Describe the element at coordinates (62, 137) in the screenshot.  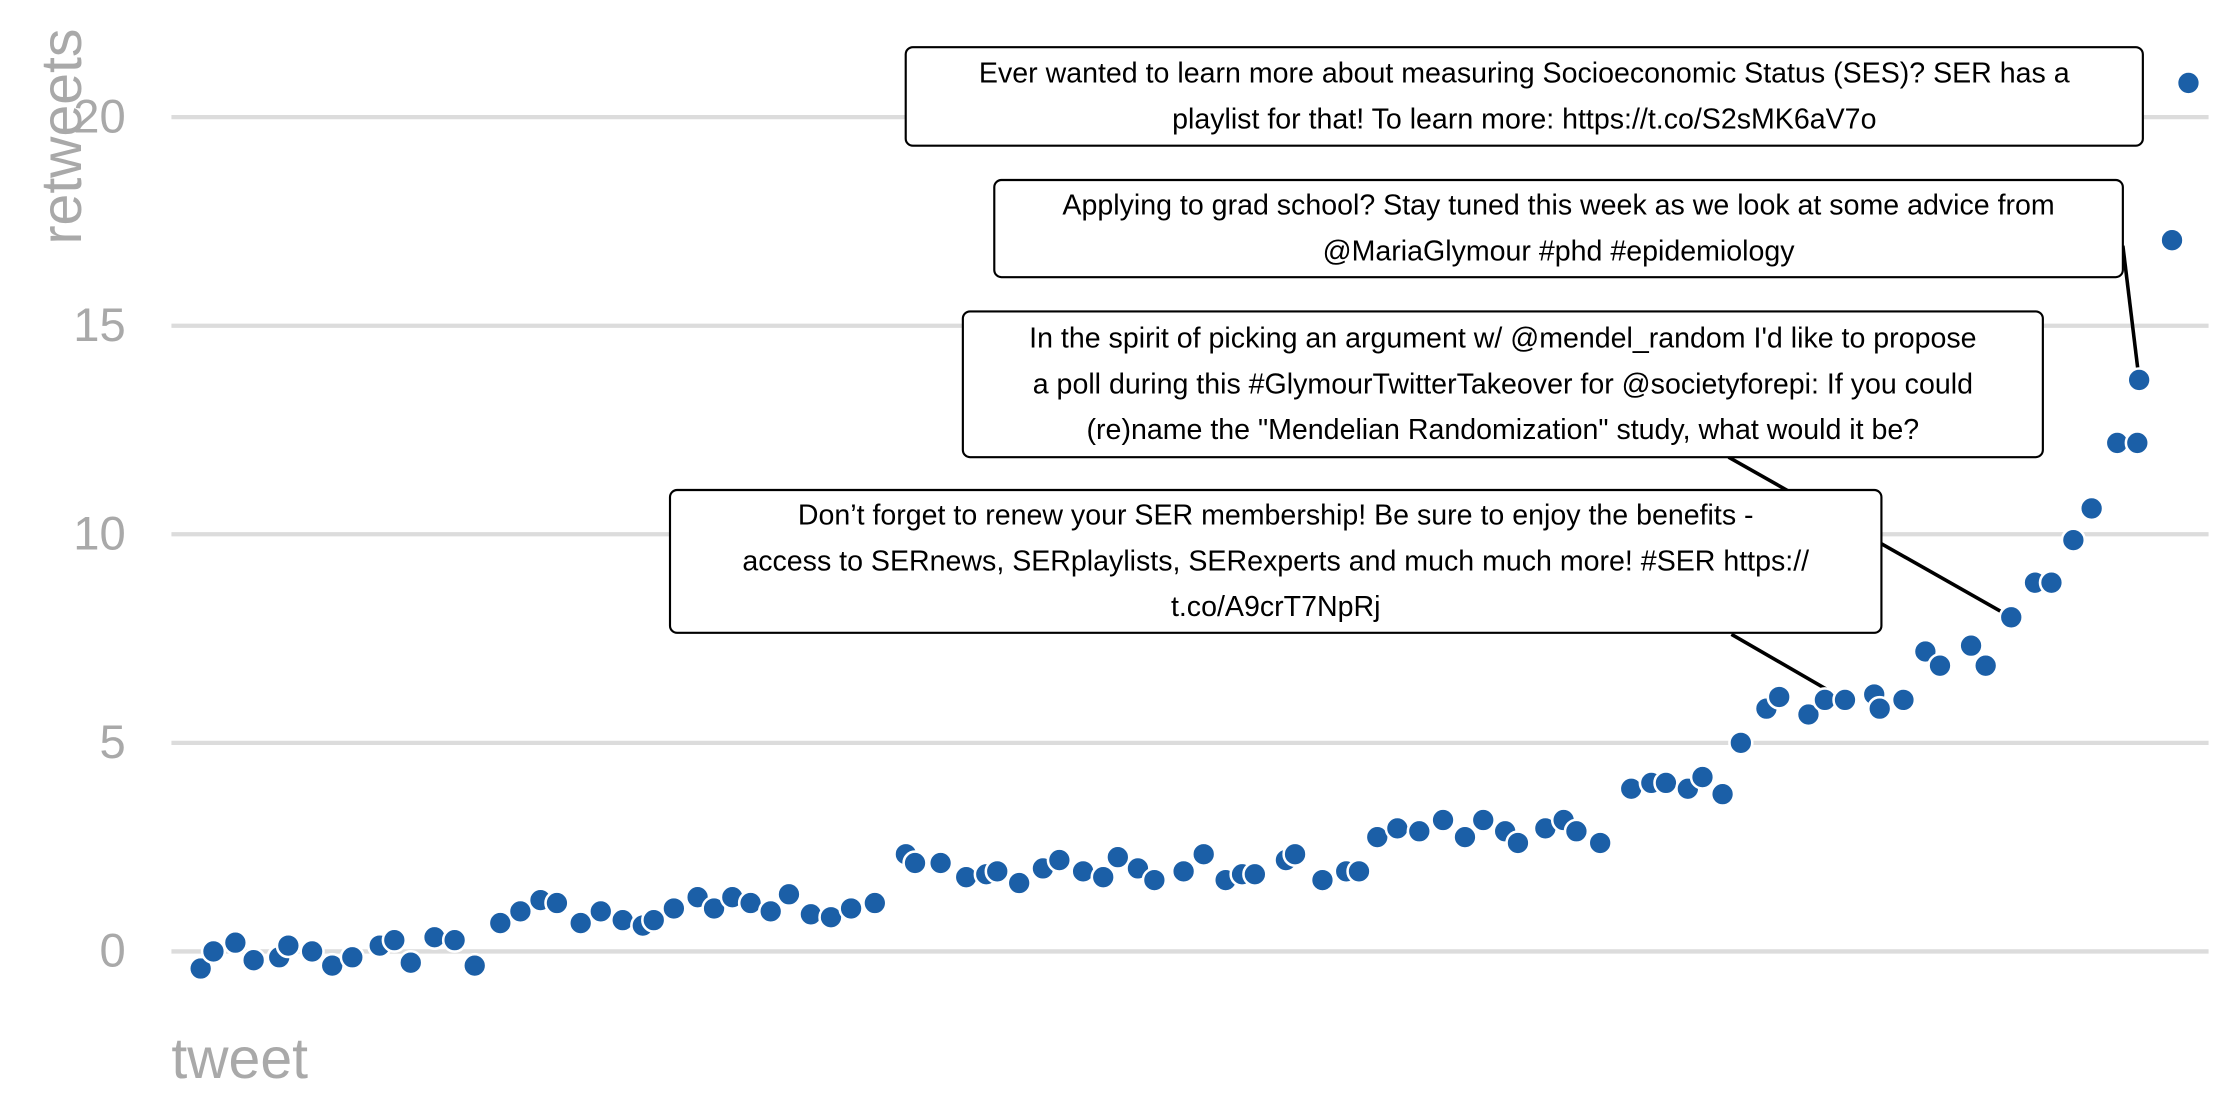
I see `y-axis-label: retweets` at that location.